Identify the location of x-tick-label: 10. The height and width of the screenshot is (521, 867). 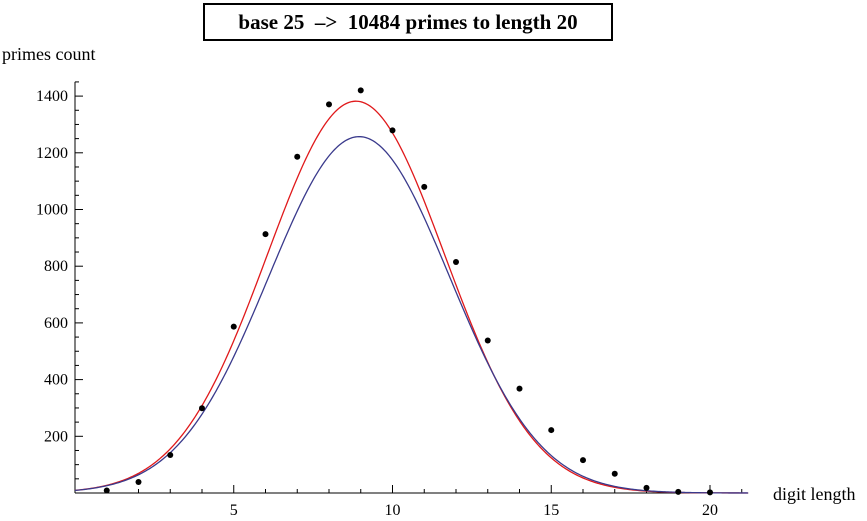
(393, 510).